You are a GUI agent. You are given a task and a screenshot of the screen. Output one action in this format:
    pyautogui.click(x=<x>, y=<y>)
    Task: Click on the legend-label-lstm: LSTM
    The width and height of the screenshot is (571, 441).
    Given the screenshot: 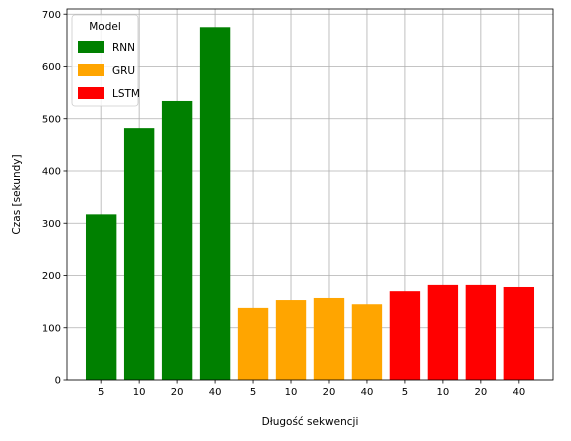 What is the action you would take?
    pyautogui.click(x=126, y=94)
    